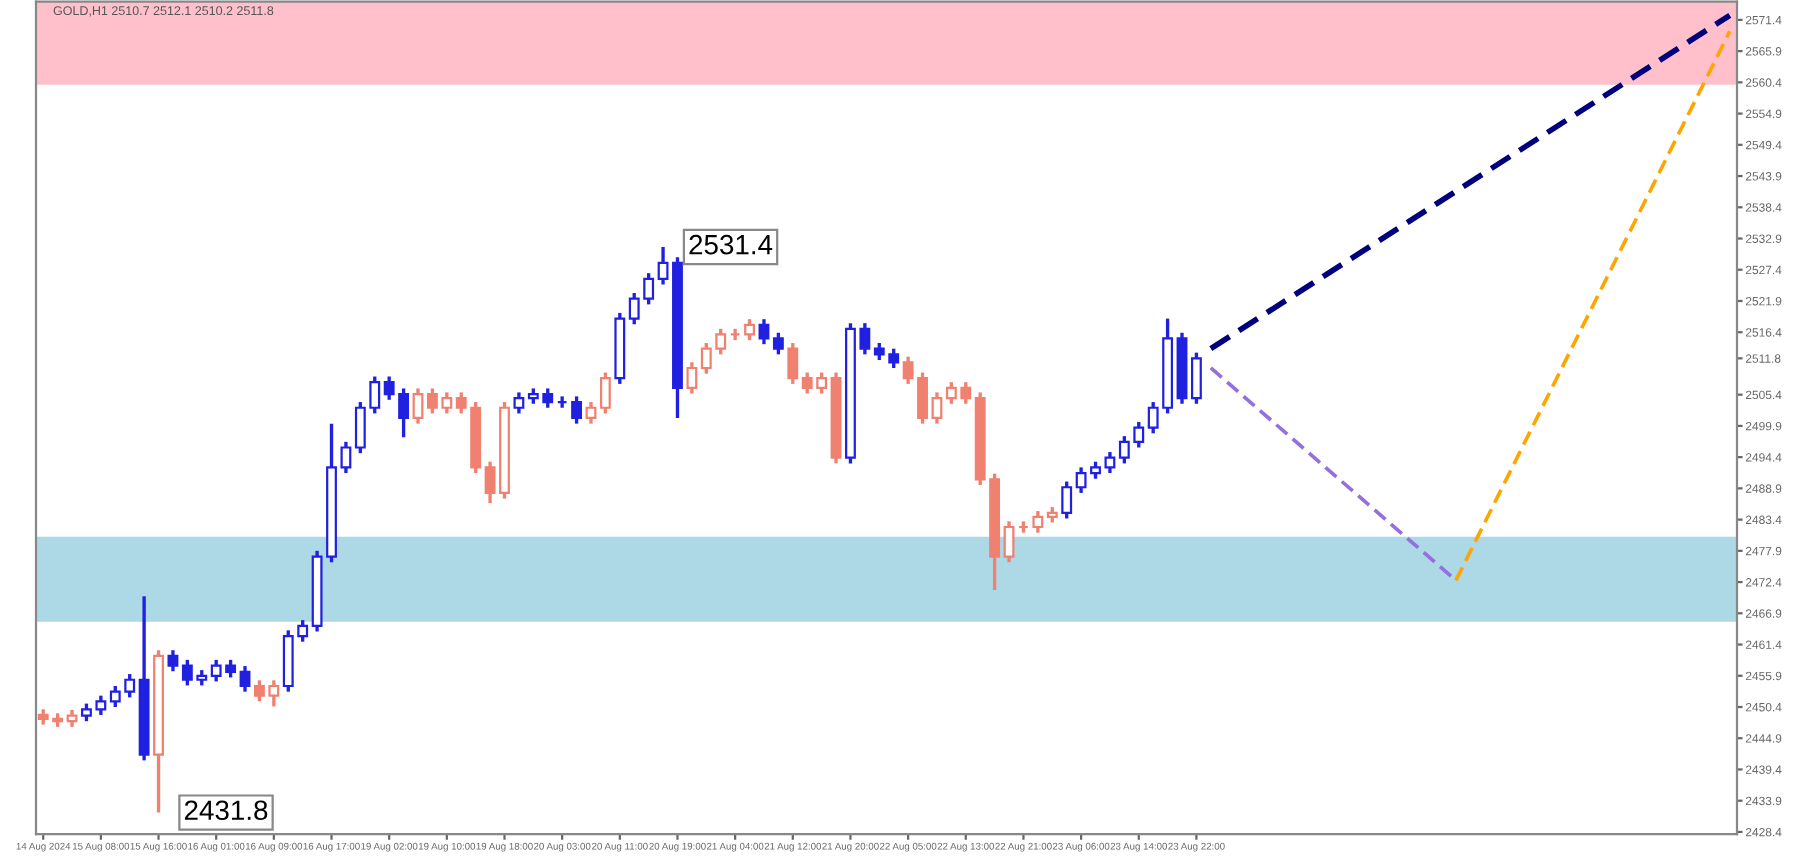 Image resolution: width=1800 pixels, height=860 pixels. What do you see at coordinates (226, 810) in the screenshot?
I see `annotation: 2431.8` at bounding box center [226, 810].